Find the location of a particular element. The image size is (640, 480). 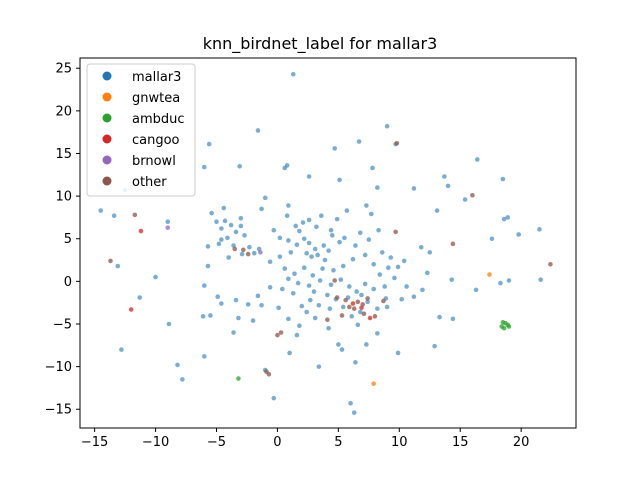

legend-marker-gnwtea is located at coordinates (107, 97).